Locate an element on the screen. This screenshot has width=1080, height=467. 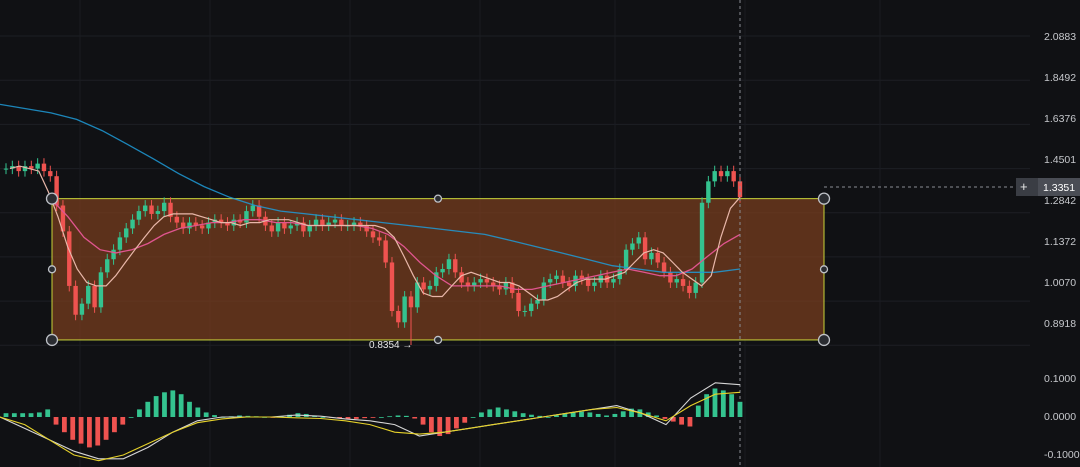
low-price-label: 0.8354 → is located at coordinates (390, 345).